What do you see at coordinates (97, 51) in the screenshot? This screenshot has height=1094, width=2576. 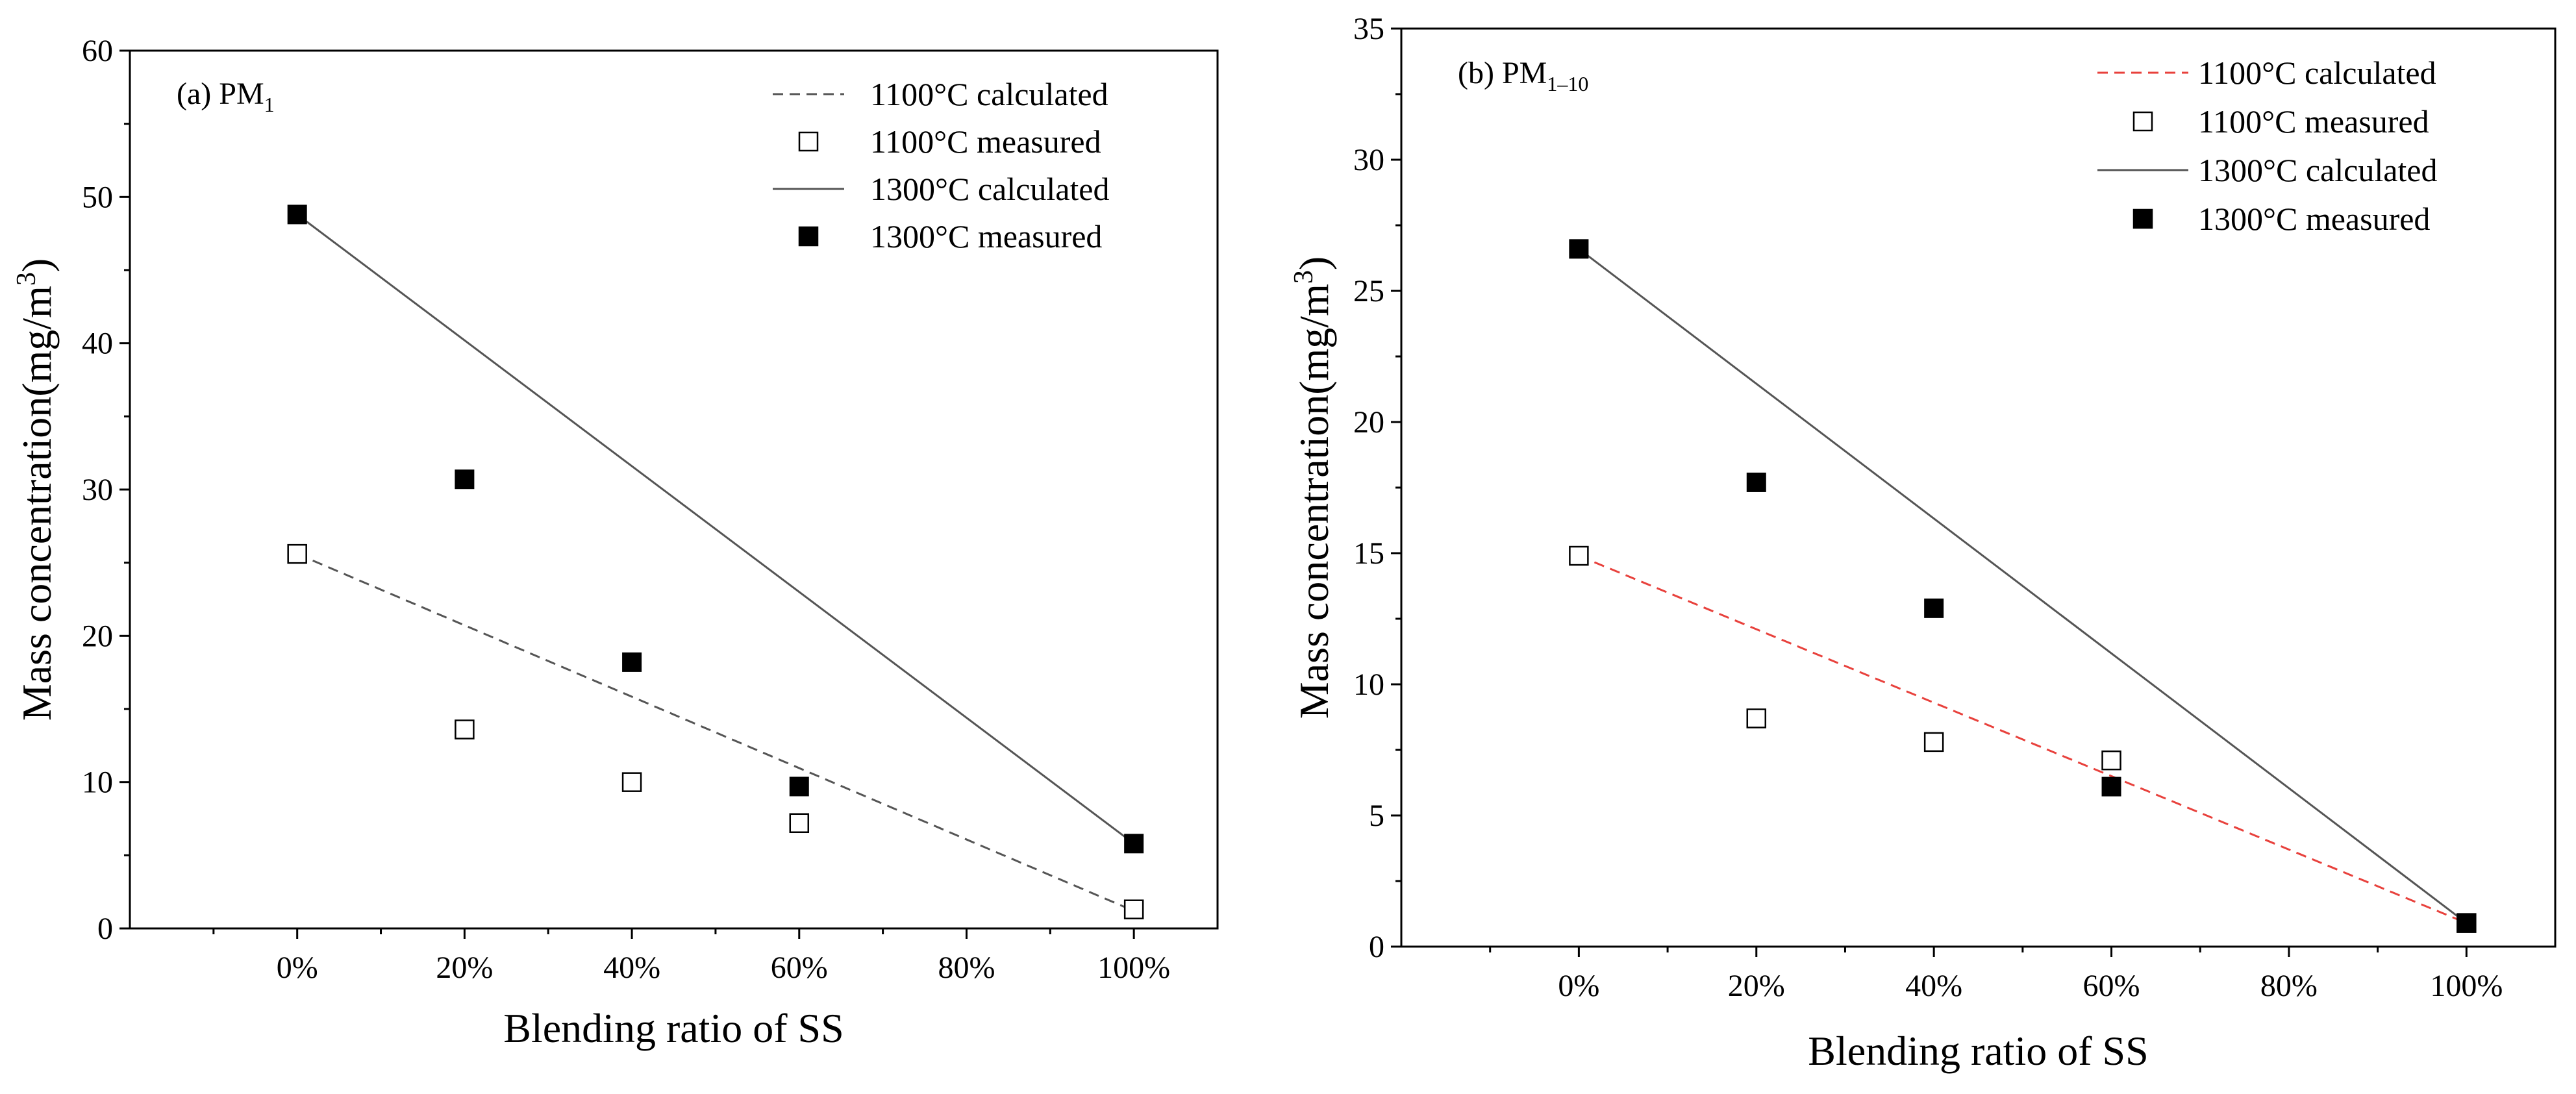 I see `y-tick-label: 60` at bounding box center [97, 51].